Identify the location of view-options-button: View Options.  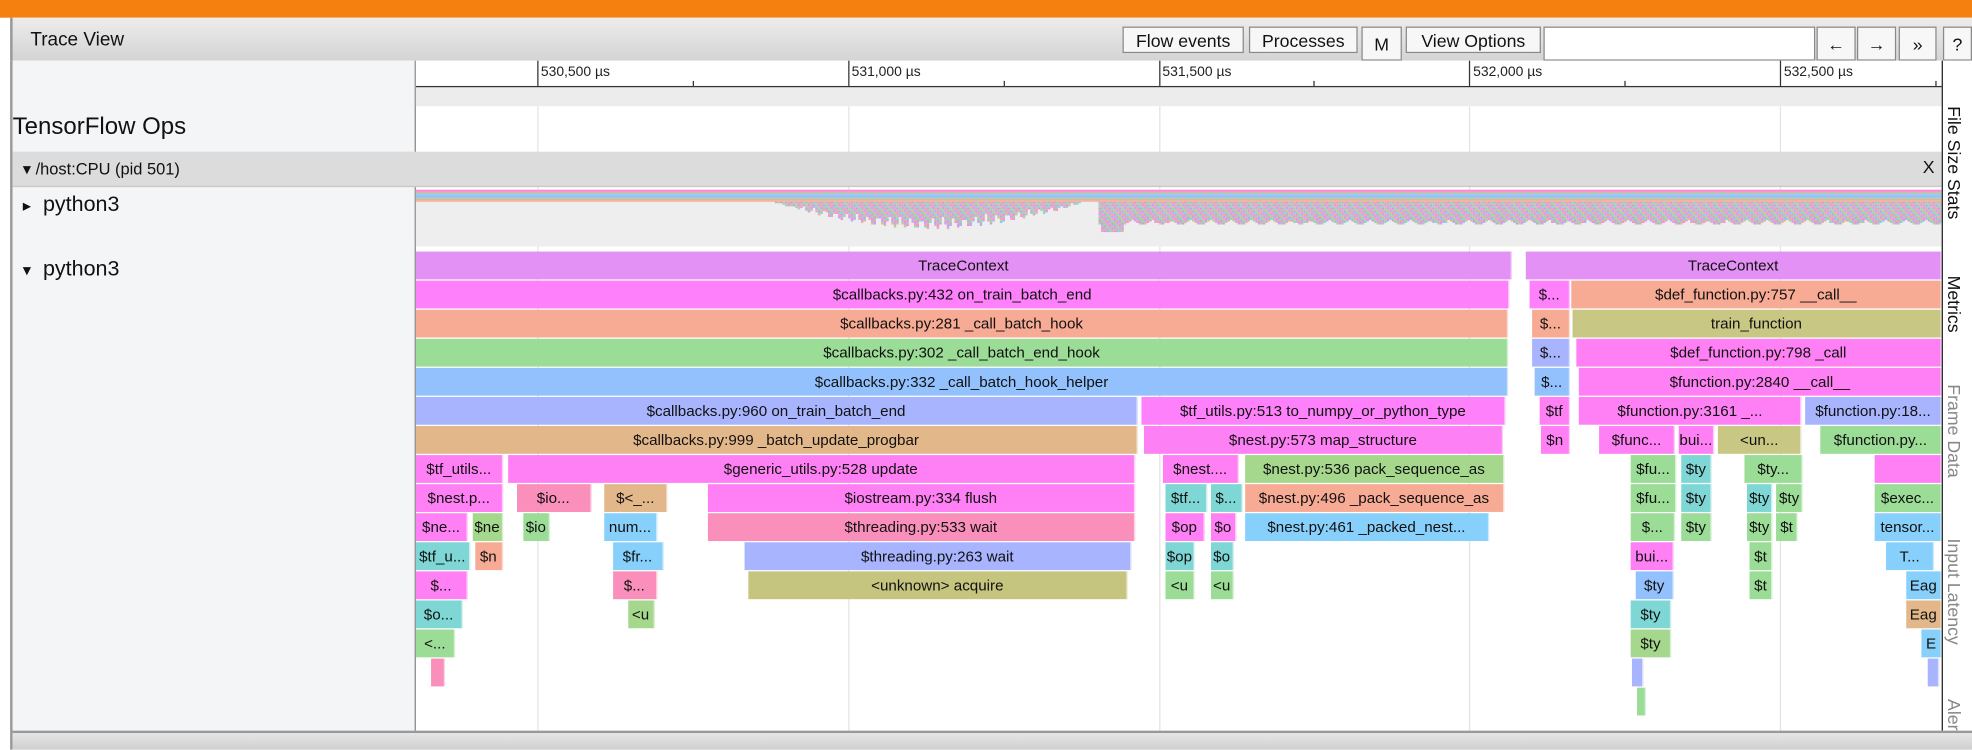
(1473, 40).